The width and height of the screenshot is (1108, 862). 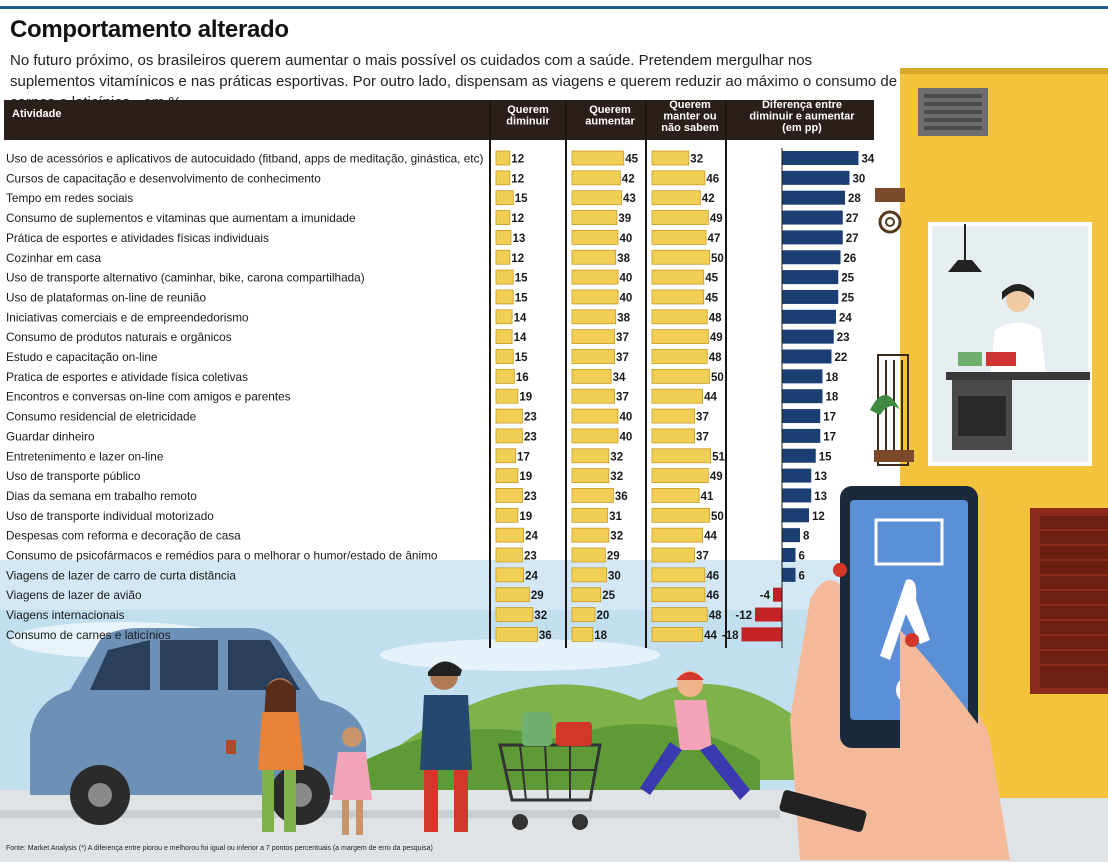 I want to click on row-label: Entretenimento e lazer on-line, so click(x=85, y=456).